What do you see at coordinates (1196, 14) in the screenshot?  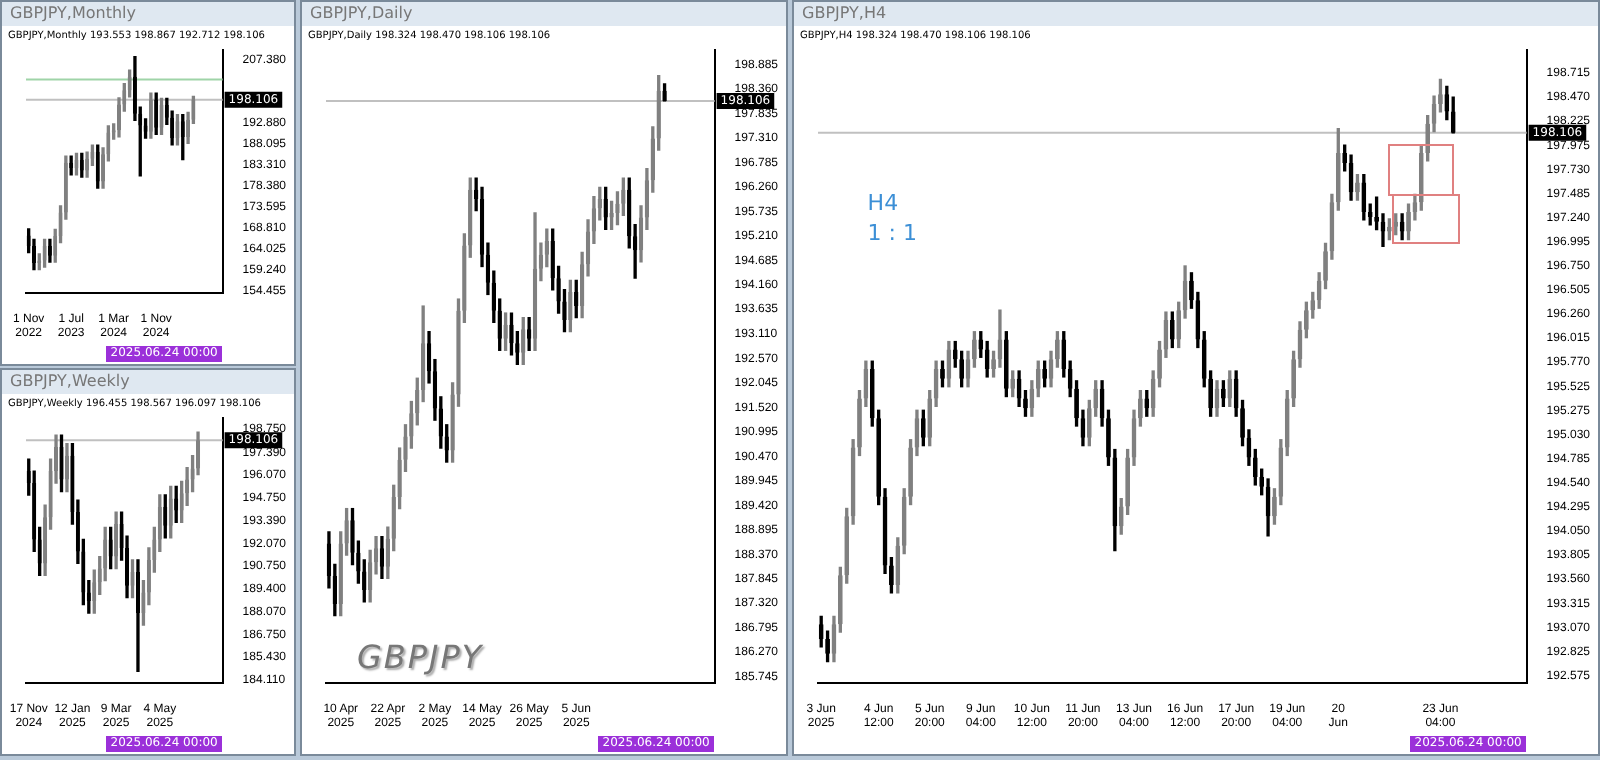 I see `chart-title: GBPJPY,H4` at bounding box center [1196, 14].